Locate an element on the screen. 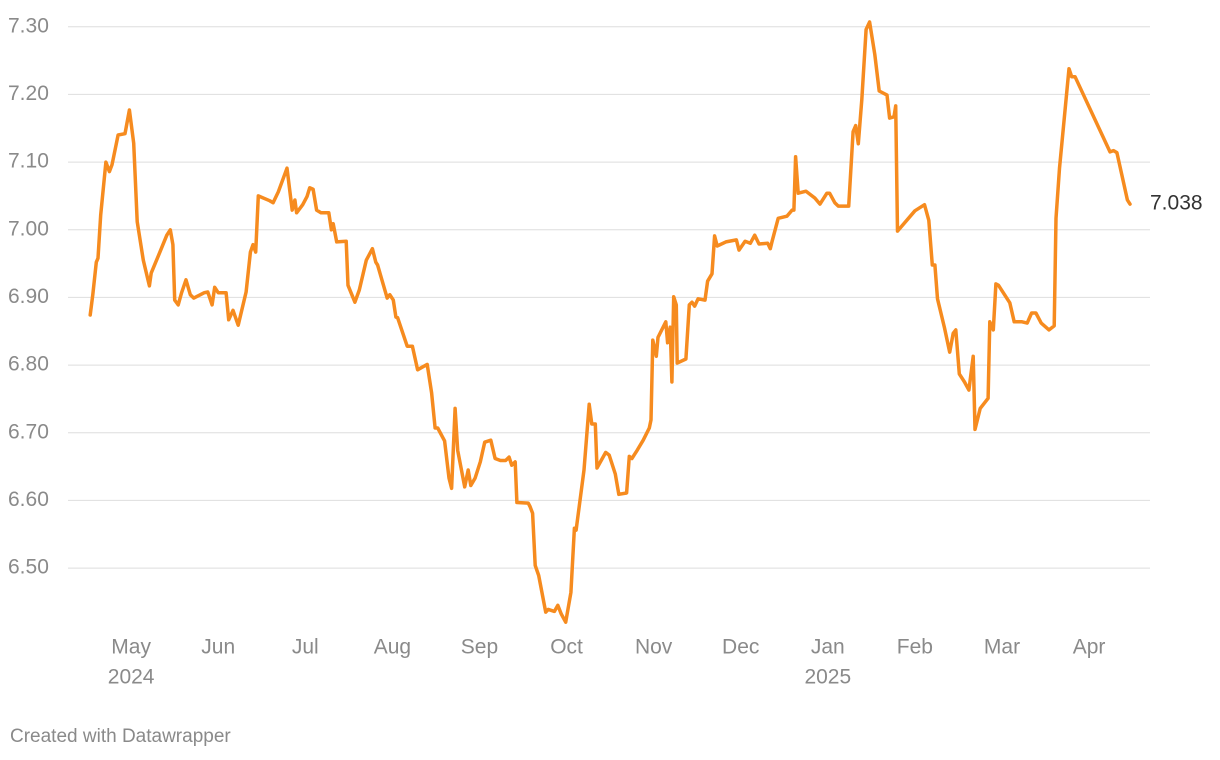  x-tick-label: Jul is located at coordinates (305, 647).